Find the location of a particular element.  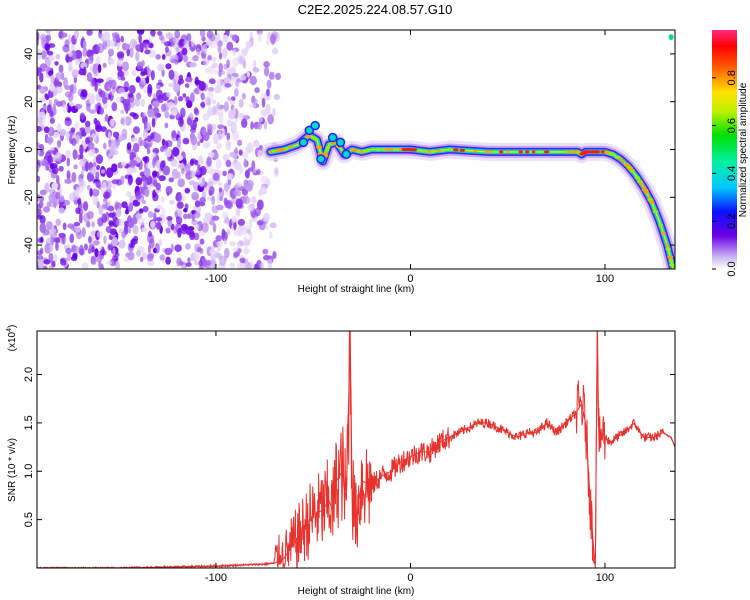

spectrogram-xlabel: Height of straight line (km) is located at coordinates (356, 289).